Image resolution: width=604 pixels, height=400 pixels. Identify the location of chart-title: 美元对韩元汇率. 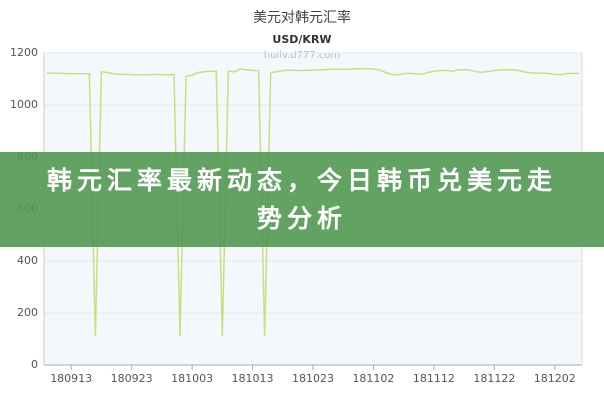
(302, 17).